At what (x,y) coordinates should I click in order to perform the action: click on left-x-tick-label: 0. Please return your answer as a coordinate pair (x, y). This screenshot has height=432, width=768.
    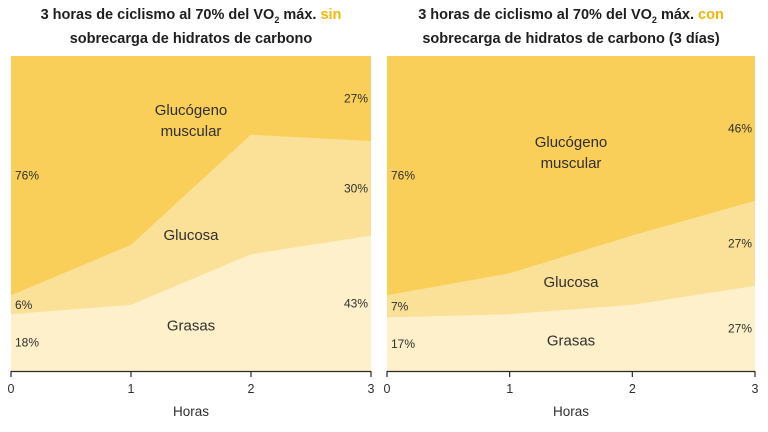
    Looking at the image, I should click on (11, 389).